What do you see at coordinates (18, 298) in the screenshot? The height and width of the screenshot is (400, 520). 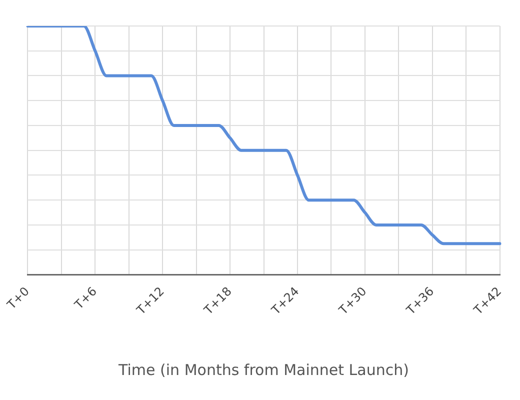 I see `x-tick-label: T+0` at bounding box center [18, 298].